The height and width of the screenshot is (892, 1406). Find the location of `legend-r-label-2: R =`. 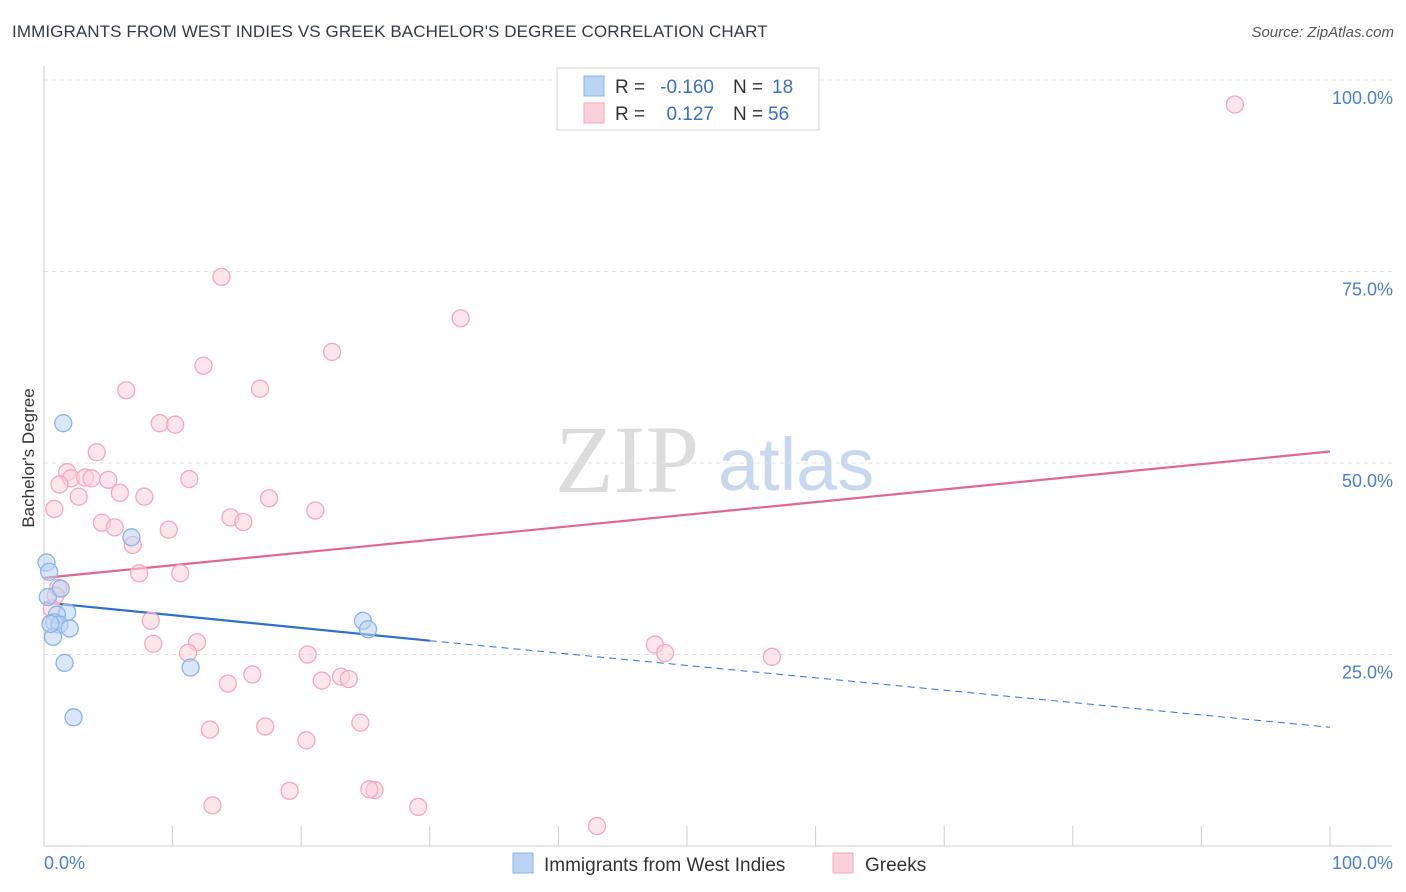

legend-r-label-2: R = is located at coordinates (630, 114).